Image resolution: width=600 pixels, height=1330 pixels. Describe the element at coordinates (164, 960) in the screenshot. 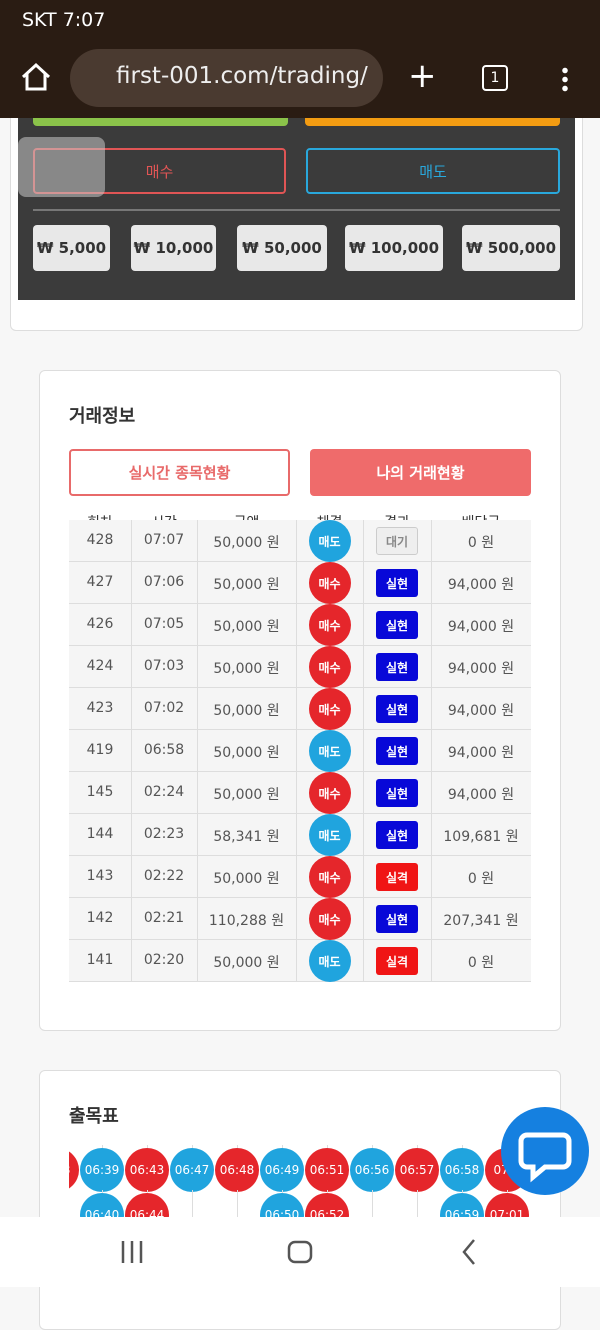

I see `cell: 02:20` at that location.